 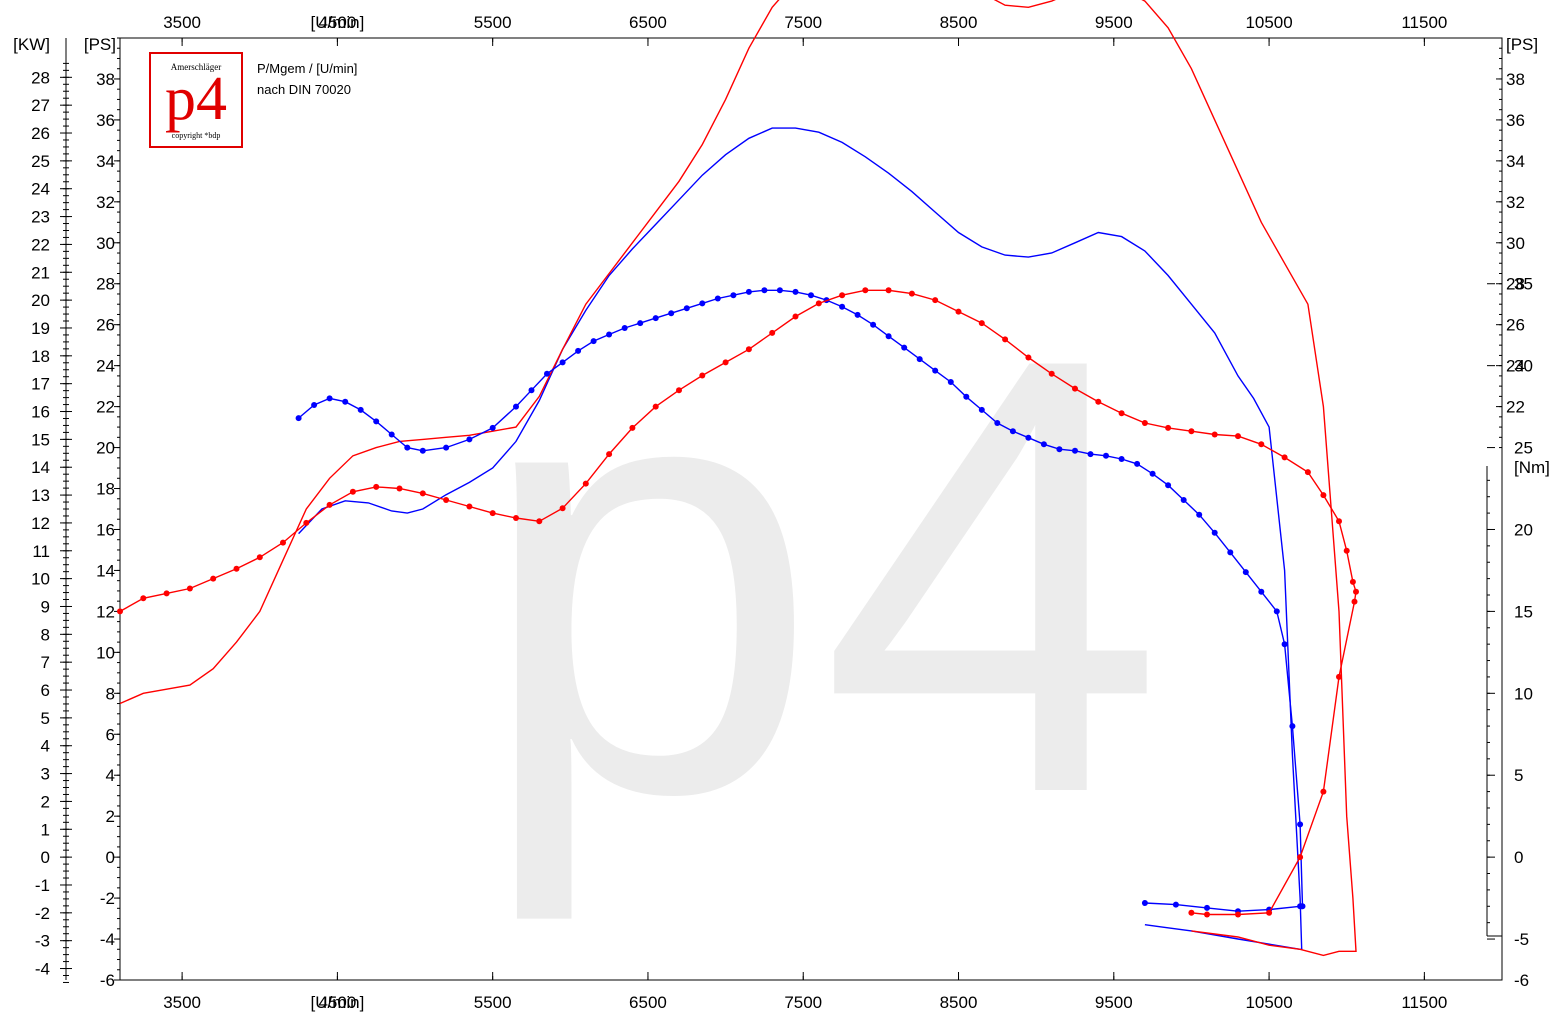 I want to click on kw-tick-label: 15, so click(x=40, y=439).